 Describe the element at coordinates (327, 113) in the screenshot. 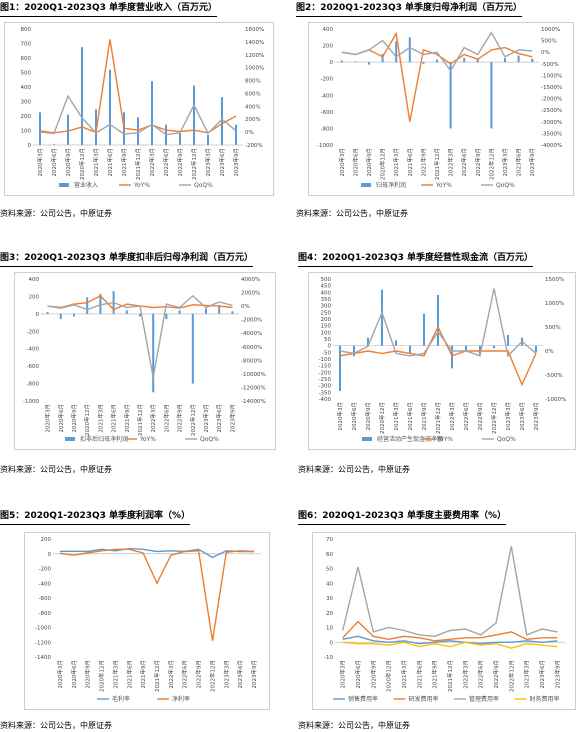

I see `y-tick-label: -600` at that location.